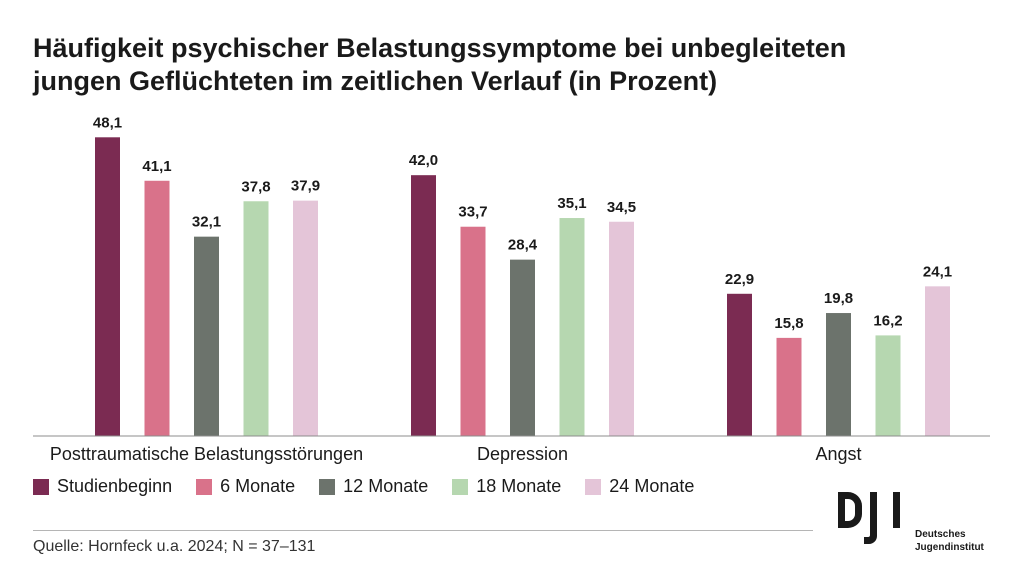 Image resolution: width=1024 pixels, height=576 pixels. What do you see at coordinates (107, 122) in the screenshot?
I see `data-label-1-1: 48,1` at bounding box center [107, 122].